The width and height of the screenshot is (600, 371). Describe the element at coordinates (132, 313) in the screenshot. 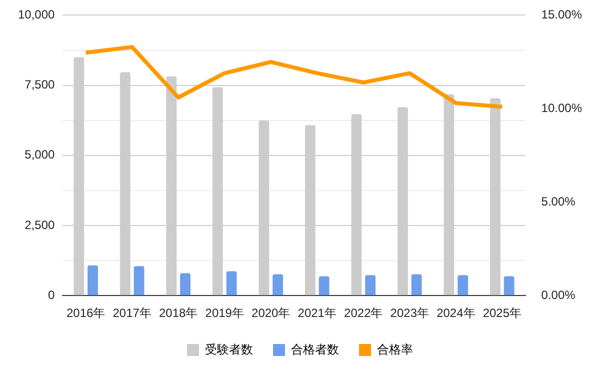

I see `x-tick-label: 2017年` at that location.